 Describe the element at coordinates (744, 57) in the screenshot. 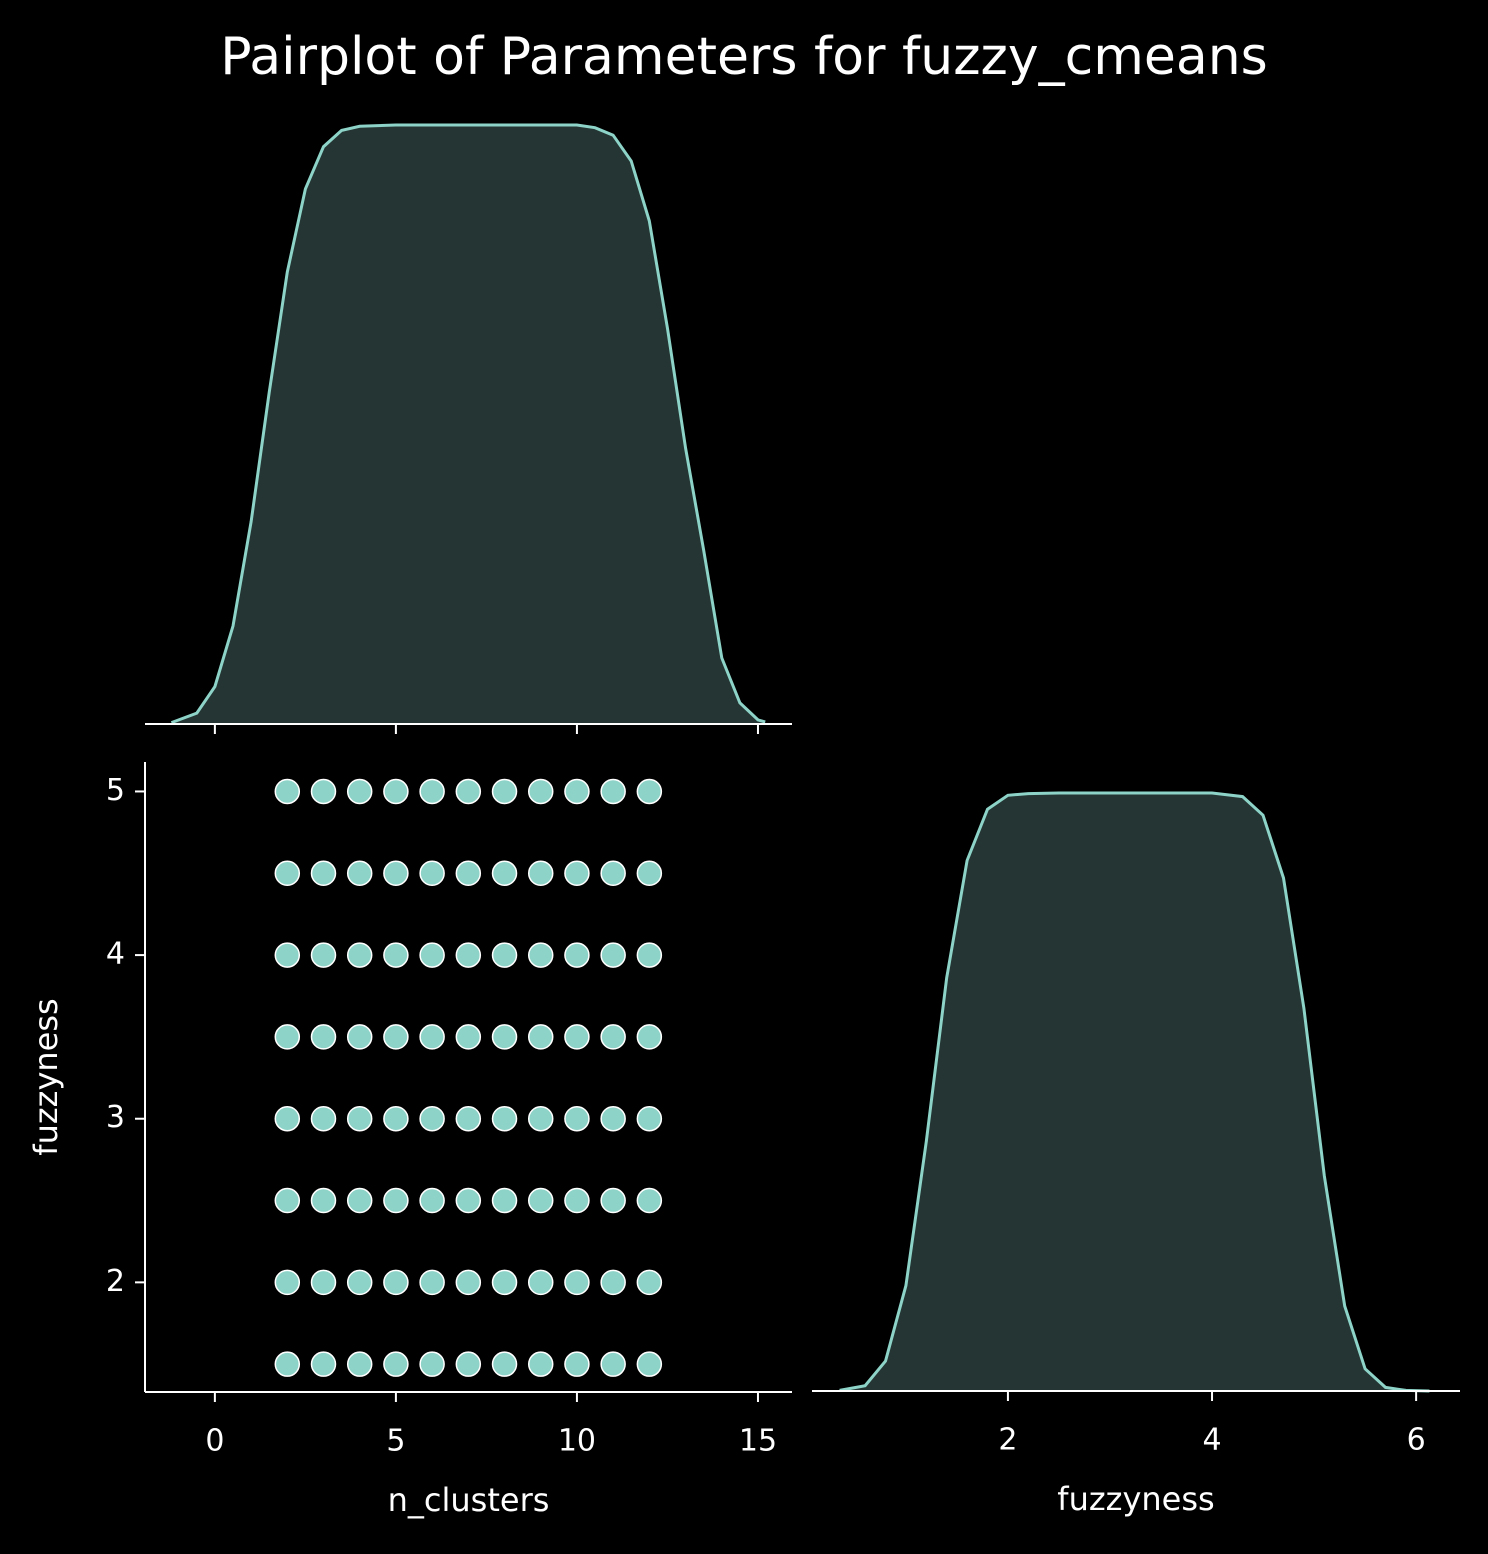

I see `figure-title: Pairplot of Parameters for fuzzy_cmeans` at that location.